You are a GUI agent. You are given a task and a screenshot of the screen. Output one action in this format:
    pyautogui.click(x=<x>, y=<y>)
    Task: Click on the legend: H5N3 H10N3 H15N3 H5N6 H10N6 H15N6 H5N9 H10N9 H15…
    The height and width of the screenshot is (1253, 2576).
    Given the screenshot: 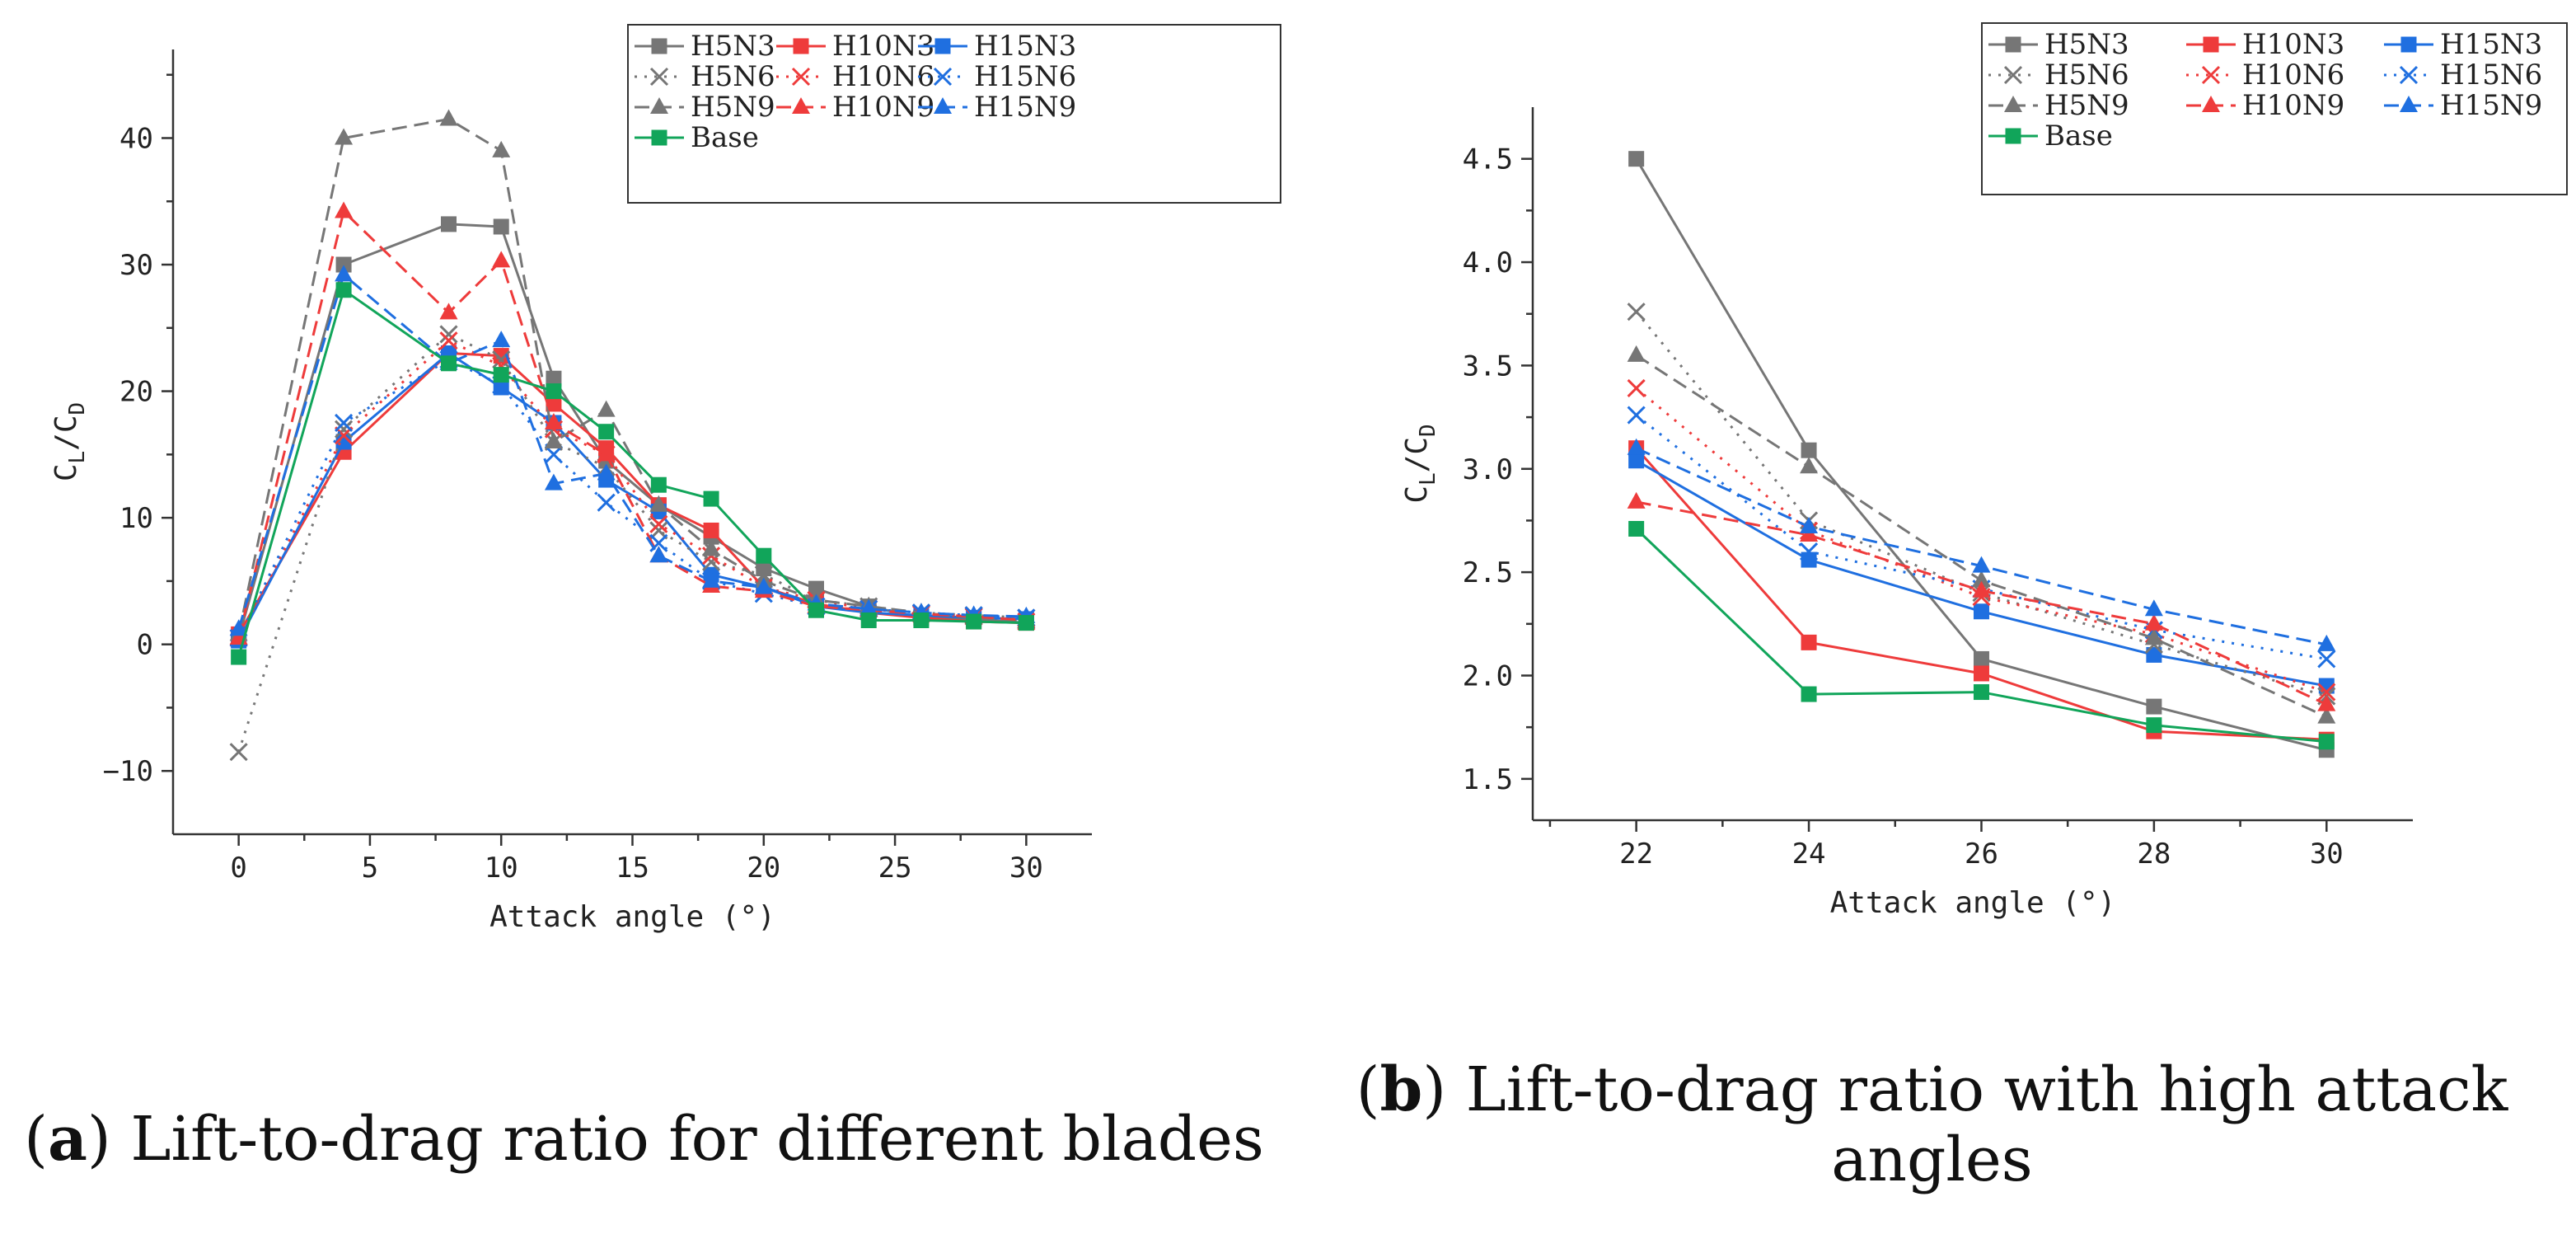 What is the action you would take?
    pyautogui.click(x=954, y=114)
    